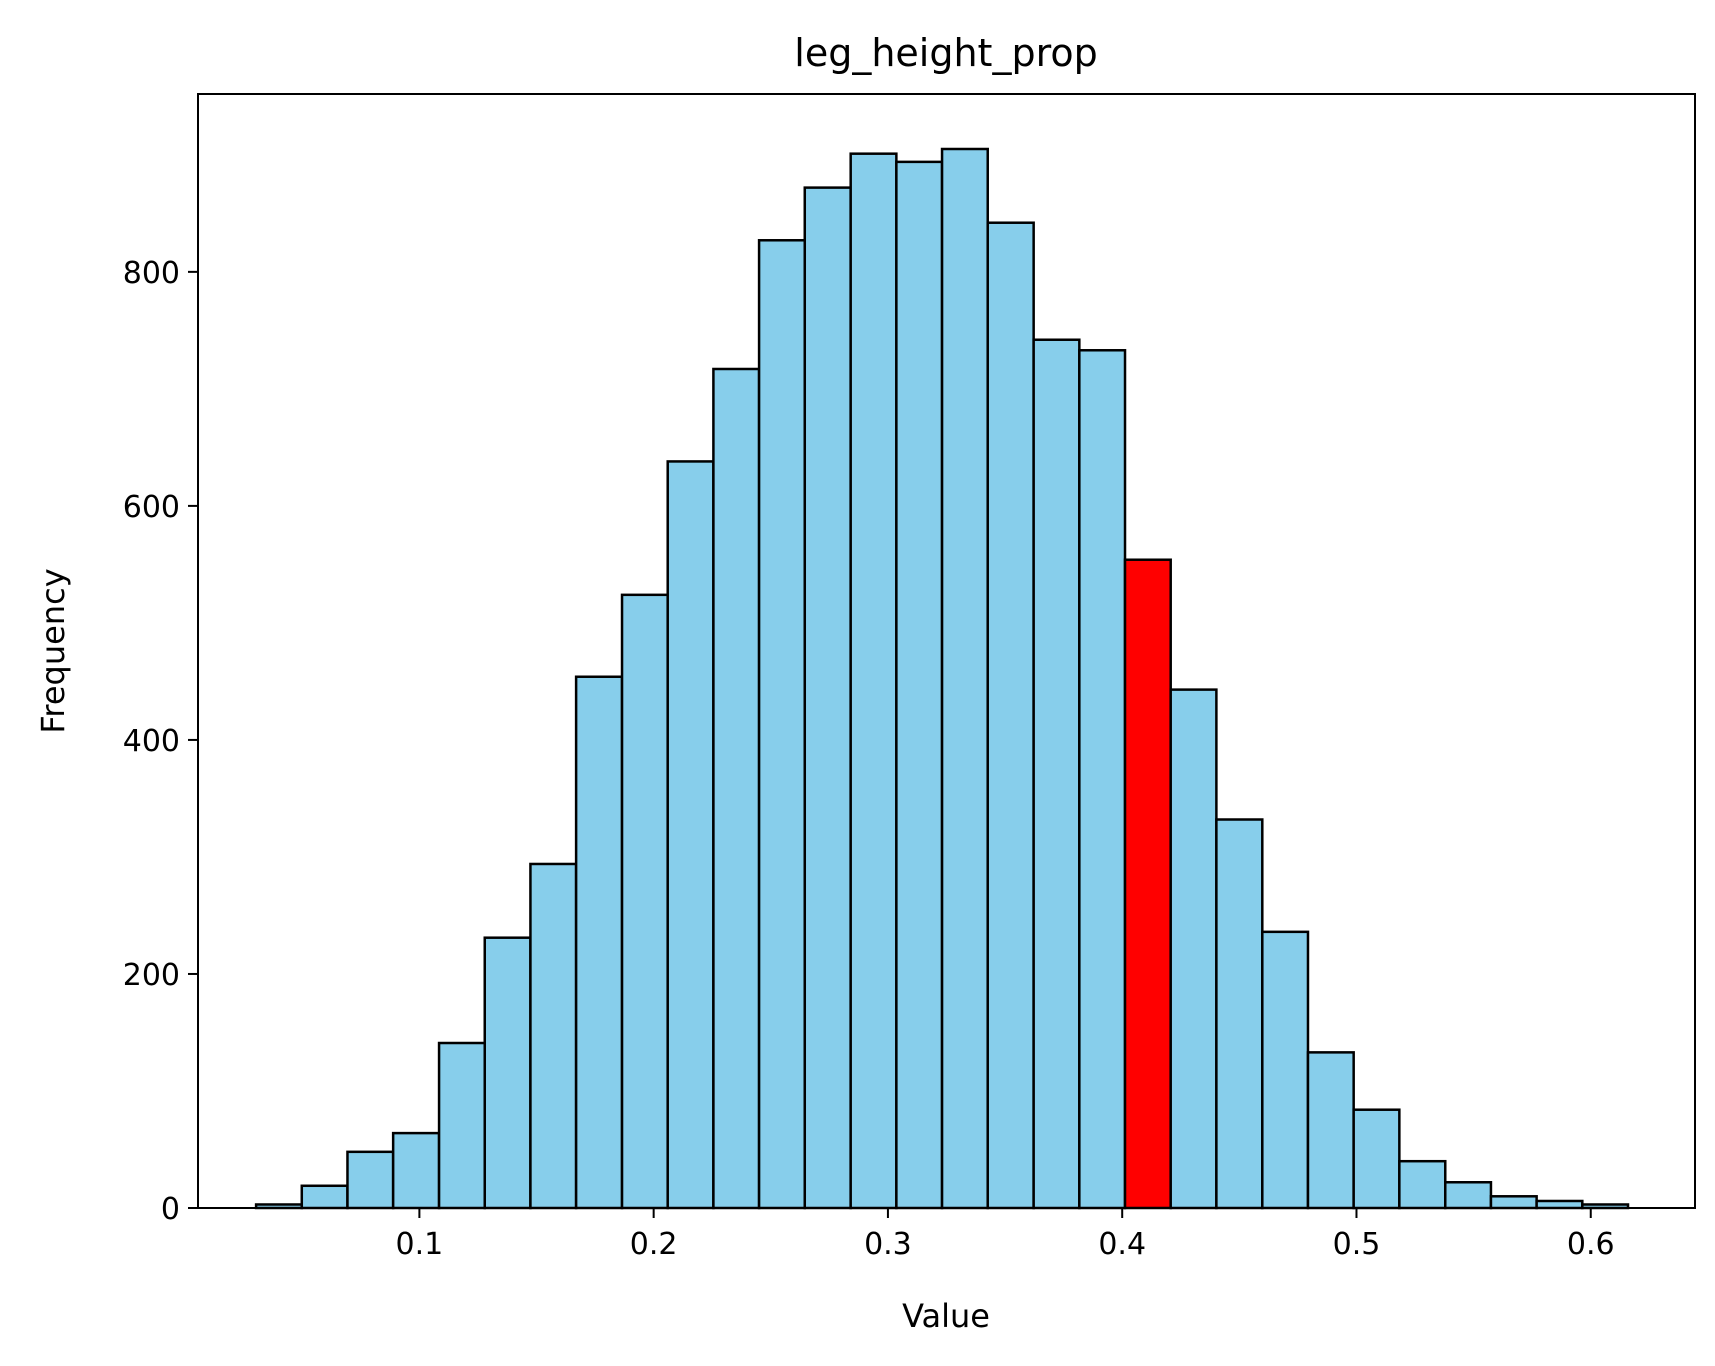  What do you see at coordinates (654, 1244) in the screenshot?
I see `x-tick-label: 0.2` at bounding box center [654, 1244].